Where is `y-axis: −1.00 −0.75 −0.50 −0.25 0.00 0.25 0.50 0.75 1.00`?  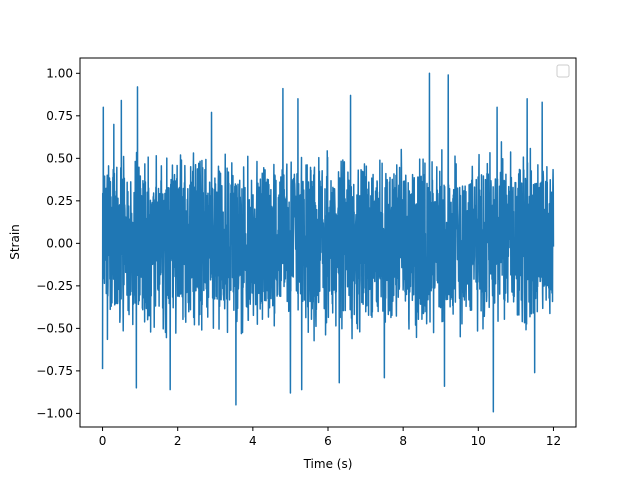 y-axis: −1.00 −0.75 −0.50 −0.25 0.00 0.25 0.50 0.75 1.00 is located at coordinates (58, 243).